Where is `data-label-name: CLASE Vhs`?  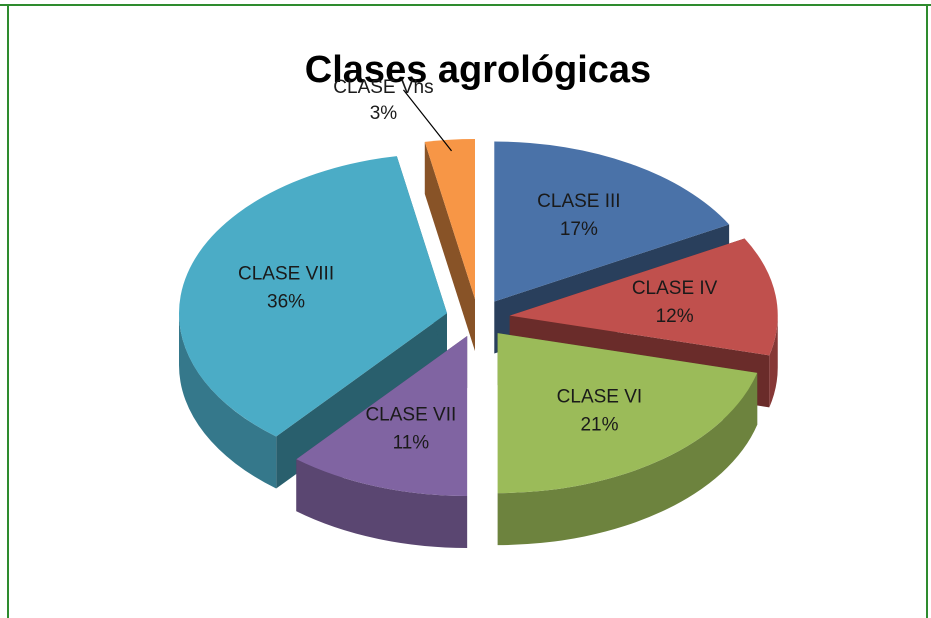 data-label-name: CLASE Vhs is located at coordinates (383, 87).